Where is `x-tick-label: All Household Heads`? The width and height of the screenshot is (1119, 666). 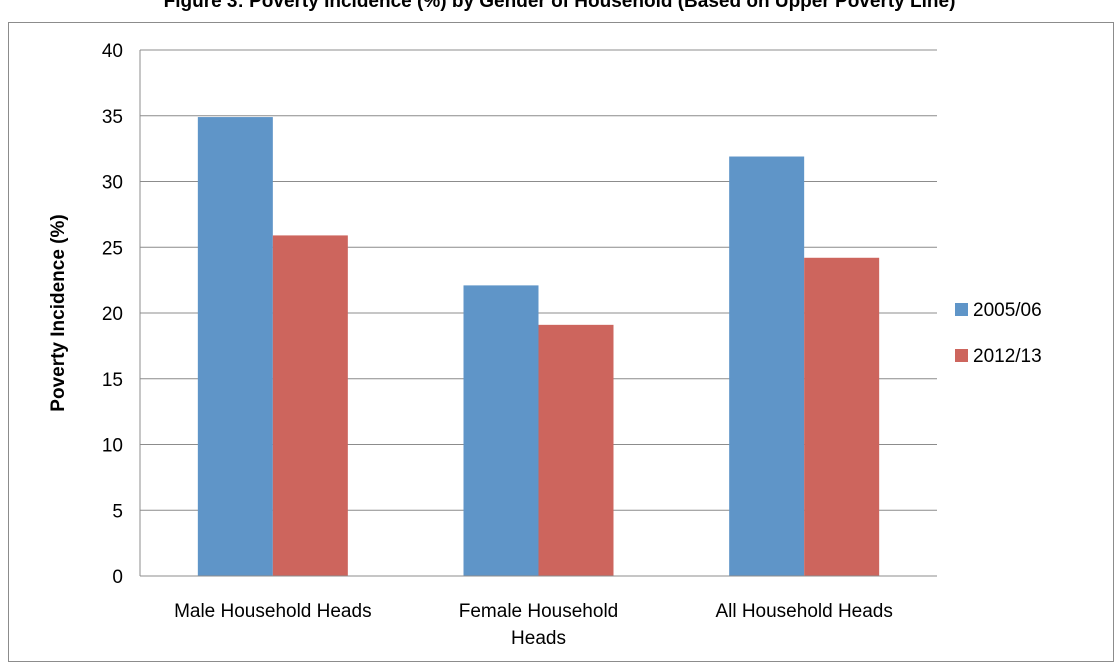
x-tick-label: All Household Heads is located at coordinates (803, 611).